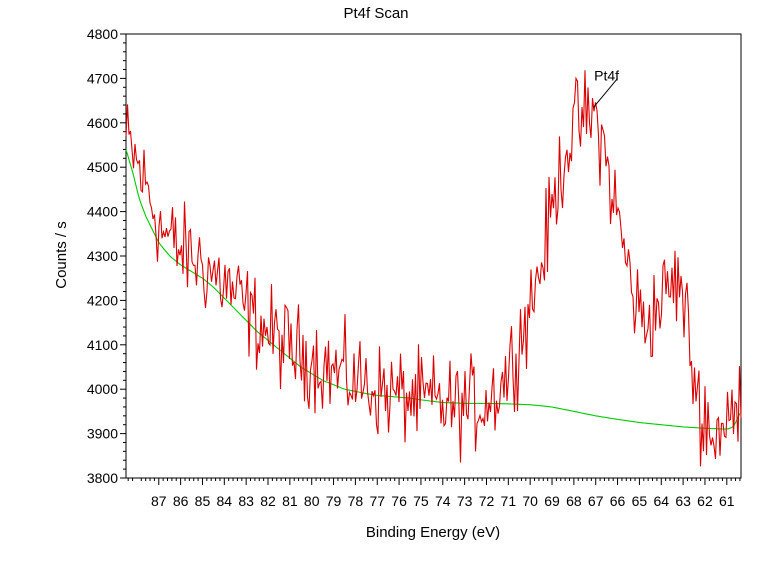  I want to click on y-tick-label: 4800, so click(102, 34).